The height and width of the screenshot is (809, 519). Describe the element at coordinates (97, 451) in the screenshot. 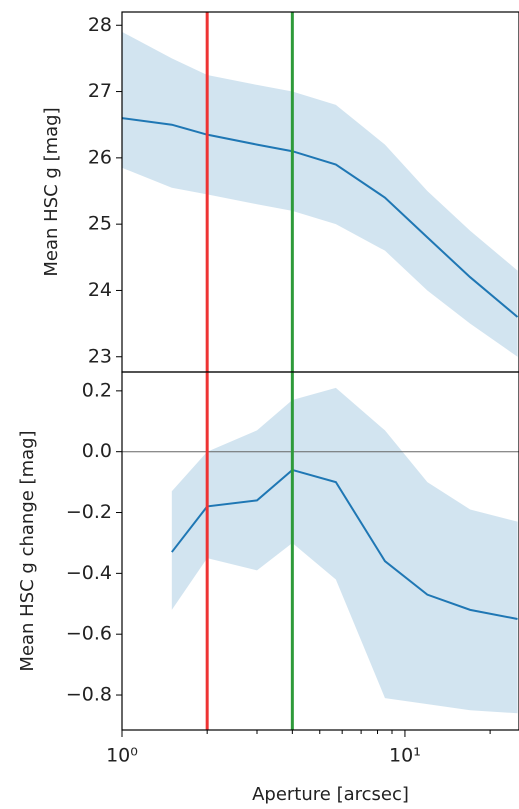

I see `y-tick-label: 0.0` at that location.